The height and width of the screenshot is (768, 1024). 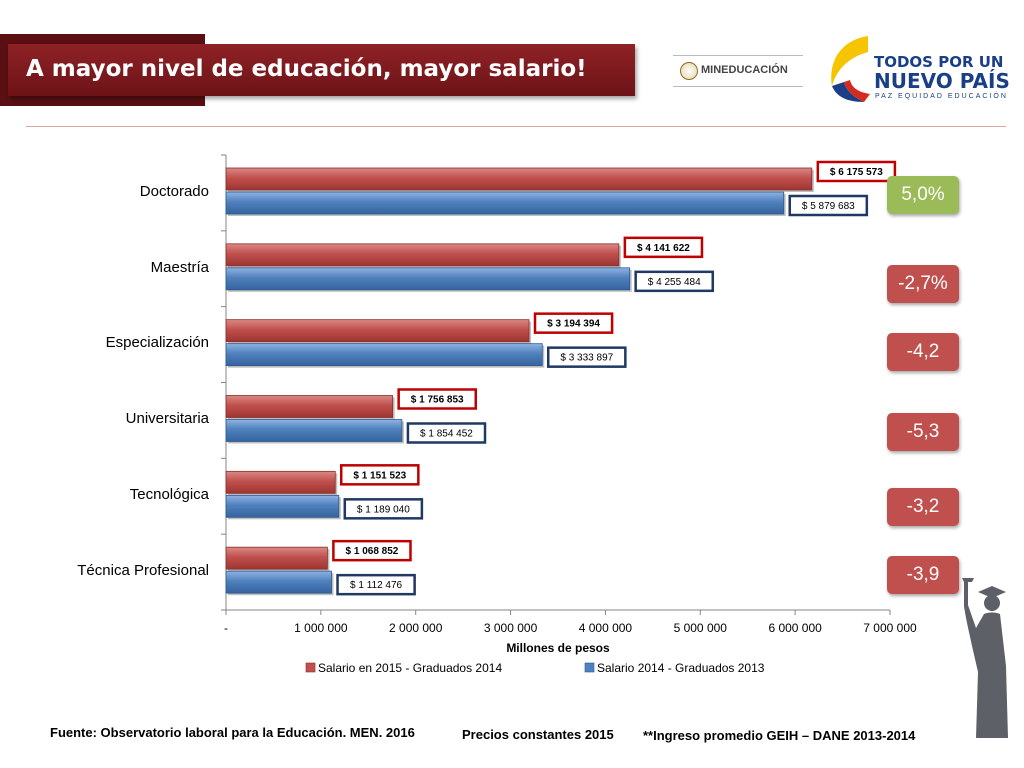 I want to click on country-logo-line3: PAZ EQUIDAD EDUCACIÓN, so click(x=941, y=96).